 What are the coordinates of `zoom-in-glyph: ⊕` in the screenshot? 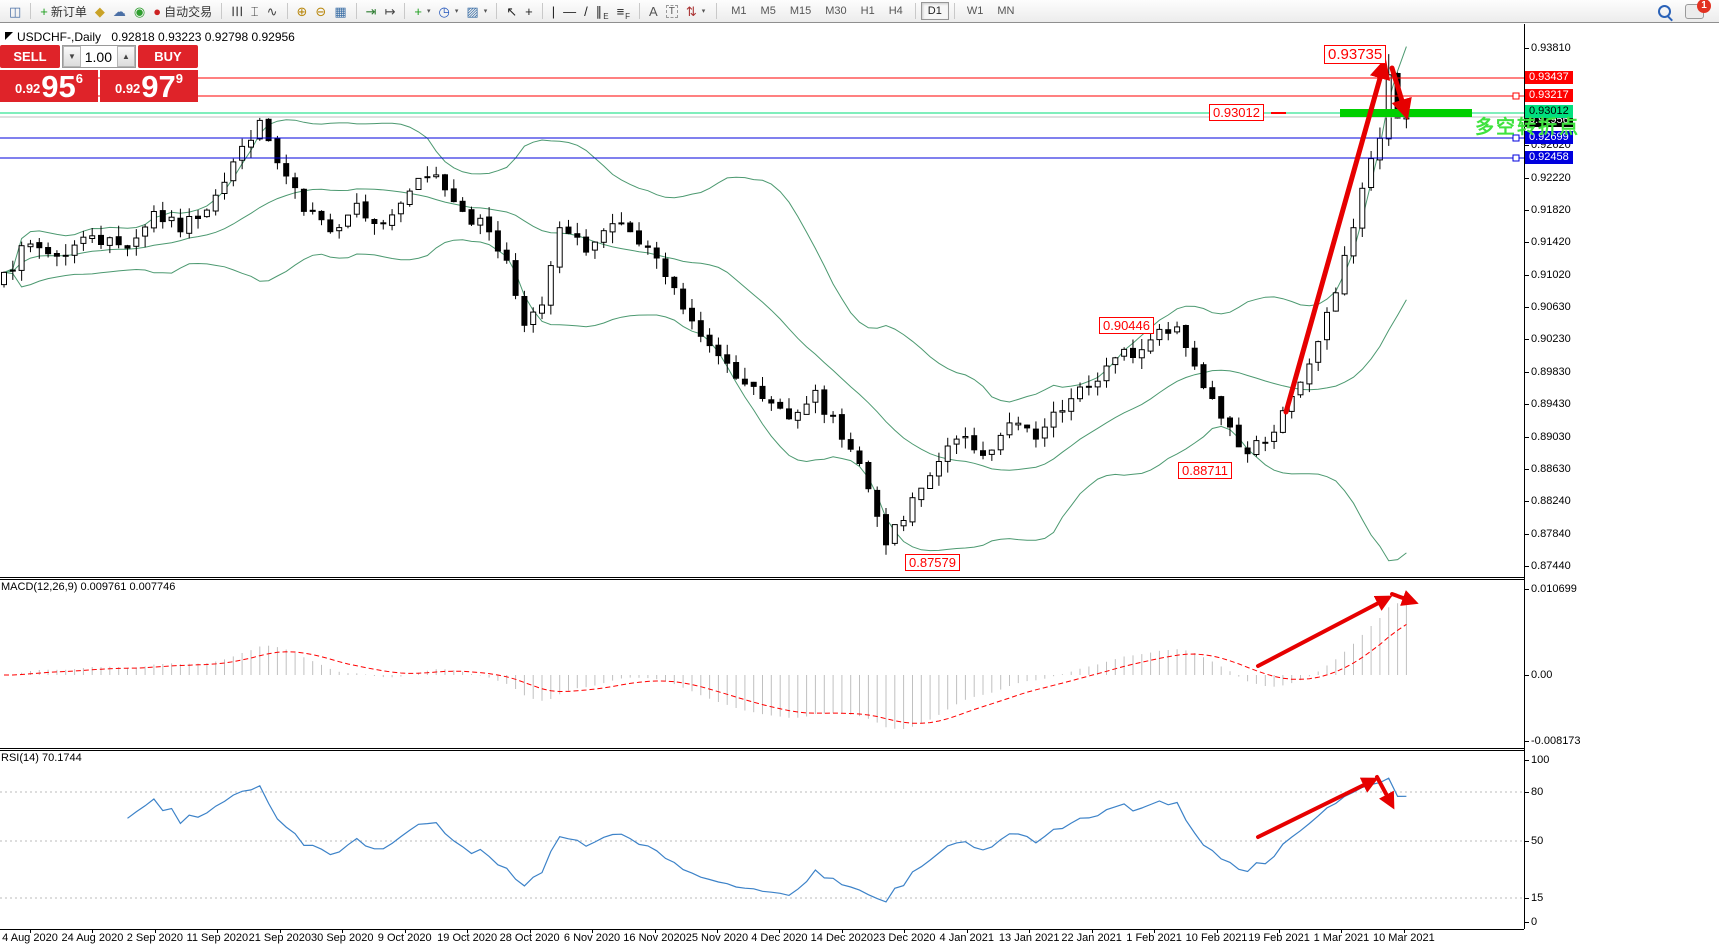 It's located at (302, 11).